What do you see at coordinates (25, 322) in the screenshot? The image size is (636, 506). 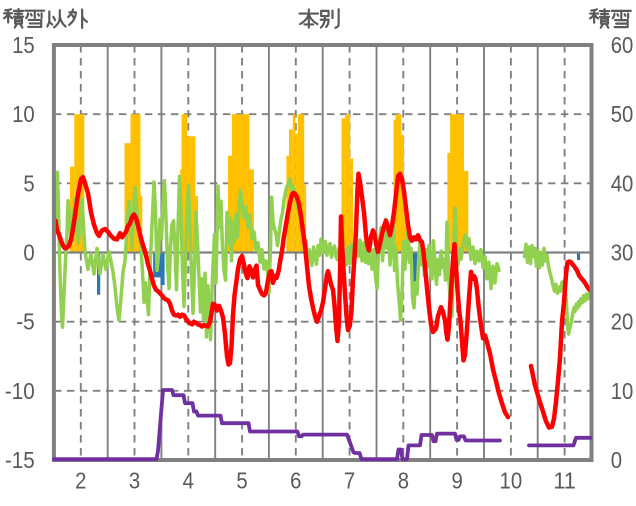 I see `svg-text: -5` at bounding box center [25, 322].